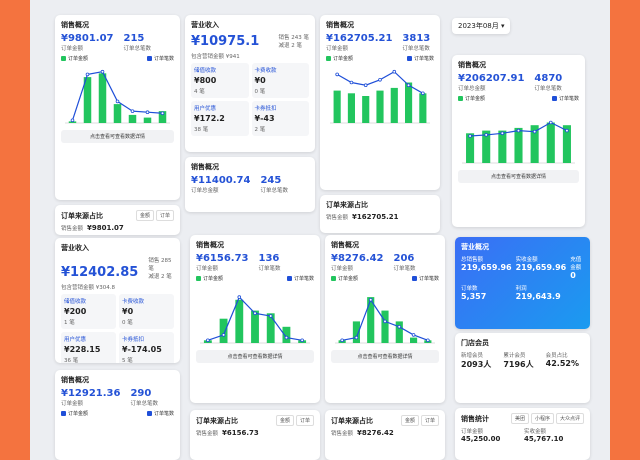  What do you see at coordinates (260, 130) in the screenshot?
I see `item-count: 2 笔` at bounding box center [260, 130].